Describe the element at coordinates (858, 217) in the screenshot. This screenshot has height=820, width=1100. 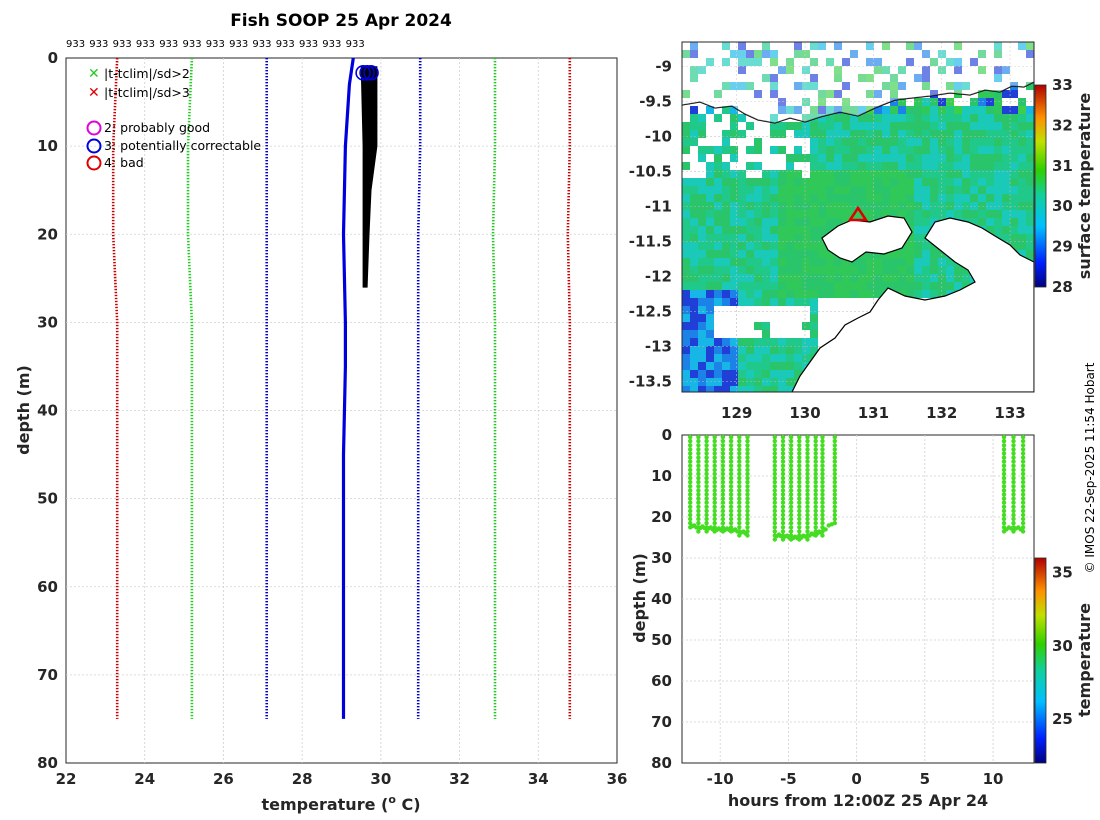
I see `sst-heatmap-cells` at that location.